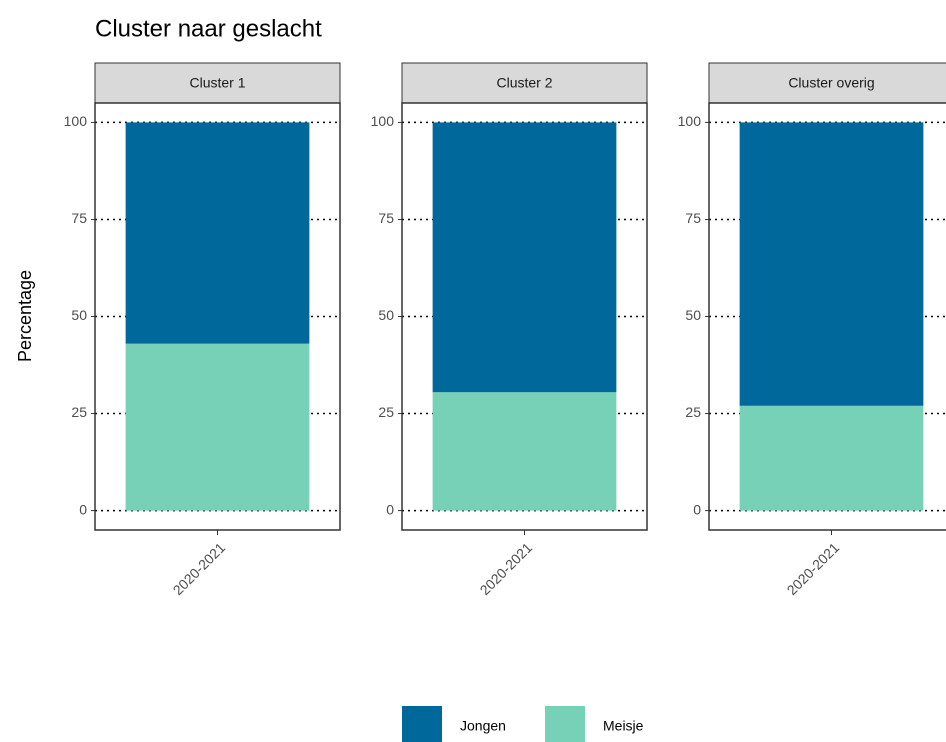 Image resolution: width=946 pixels, height=742 pixels. I want to click on panel-title: Cluster 1, so click(217, 83).